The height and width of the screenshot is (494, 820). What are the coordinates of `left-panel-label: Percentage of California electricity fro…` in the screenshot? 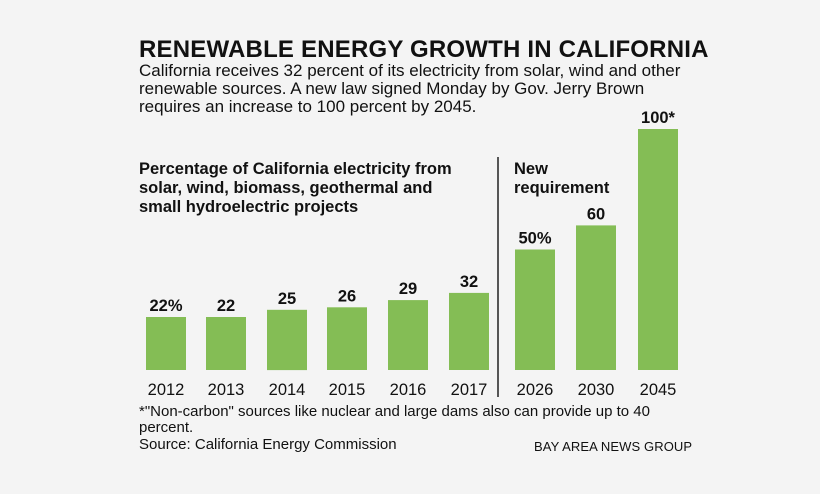 It's located at (295, 188).